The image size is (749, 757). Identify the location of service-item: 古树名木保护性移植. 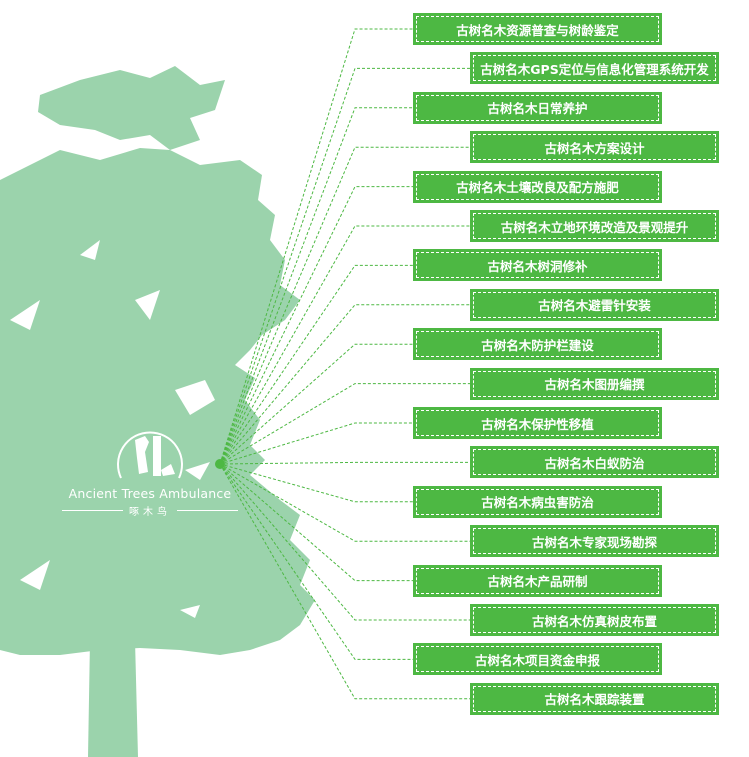
(537, 423).